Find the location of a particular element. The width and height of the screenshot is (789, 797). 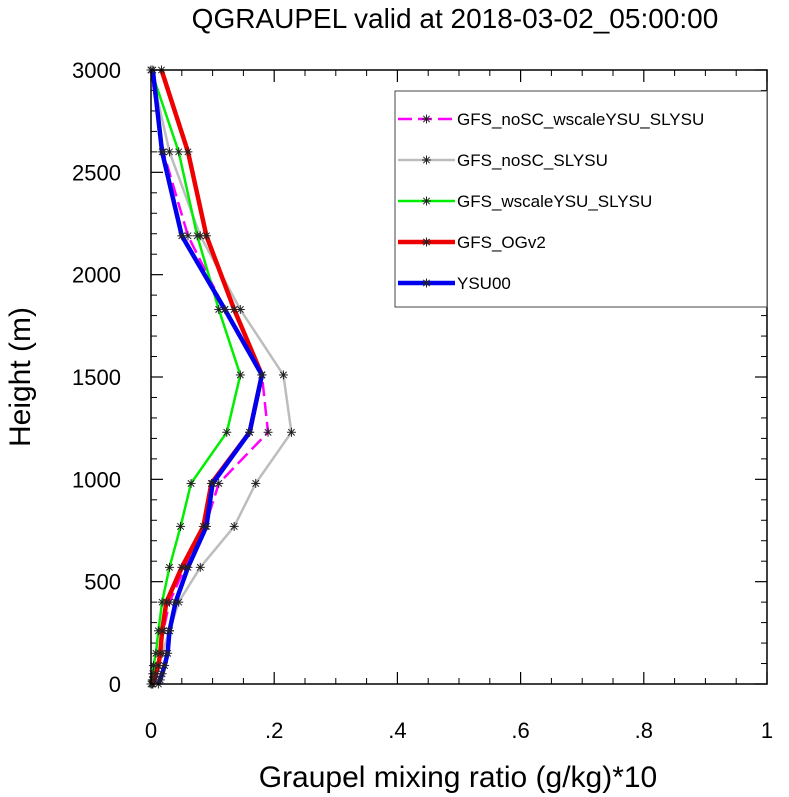

x-tick-label: .8 is located at coordinates (644, 730).